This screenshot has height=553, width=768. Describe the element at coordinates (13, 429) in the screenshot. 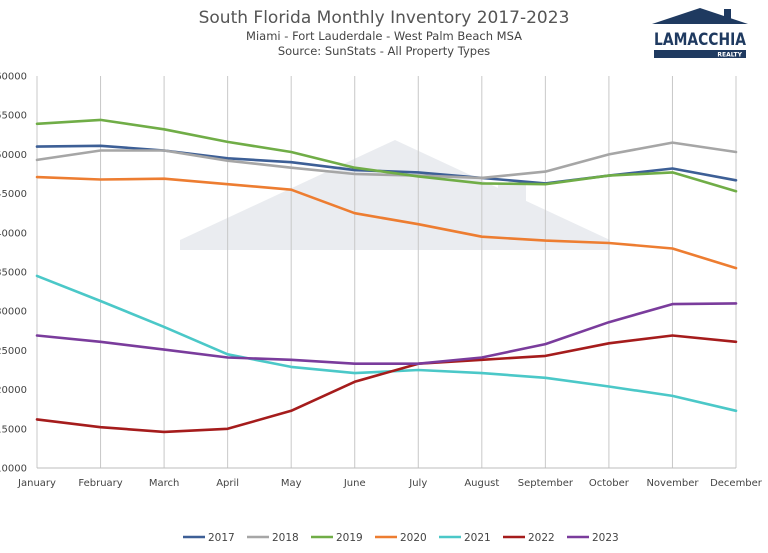

I see `y-tick-label-15000: 15000` at that location.